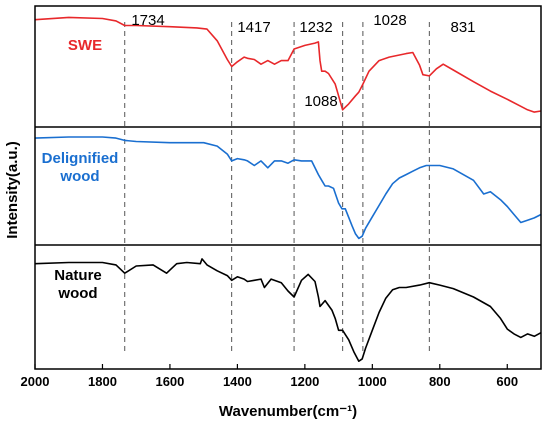 Image resolution: width=550 pixels, height=433 pixels. I want to click on x-tick-label: 1600, so click(169, 381).